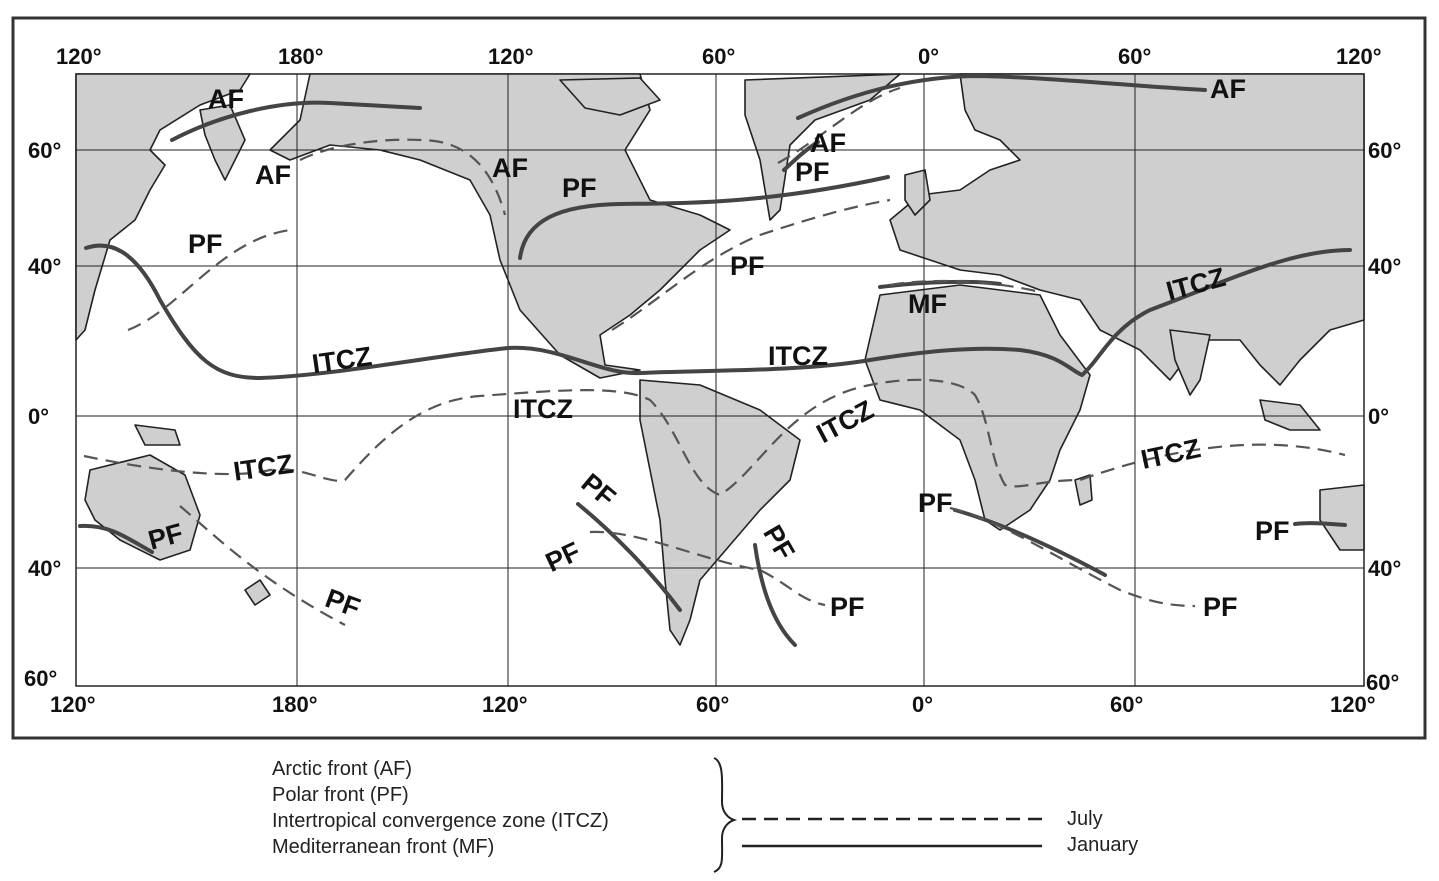 The height and width of the screenshot is (881, 1439). Describe the element at coordinates (403, 177) in the screenshot. I see `af-pacific-jul-line` at that location.